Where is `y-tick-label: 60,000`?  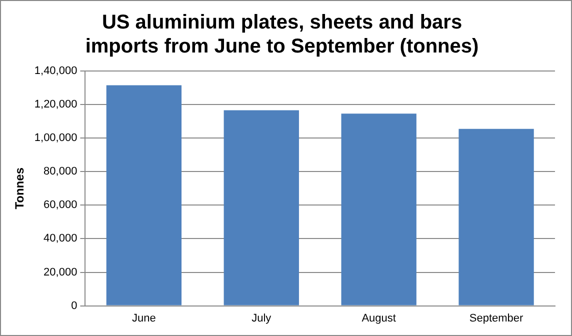 y-tick-label: 60,000 is located at coordinates (61, 205).